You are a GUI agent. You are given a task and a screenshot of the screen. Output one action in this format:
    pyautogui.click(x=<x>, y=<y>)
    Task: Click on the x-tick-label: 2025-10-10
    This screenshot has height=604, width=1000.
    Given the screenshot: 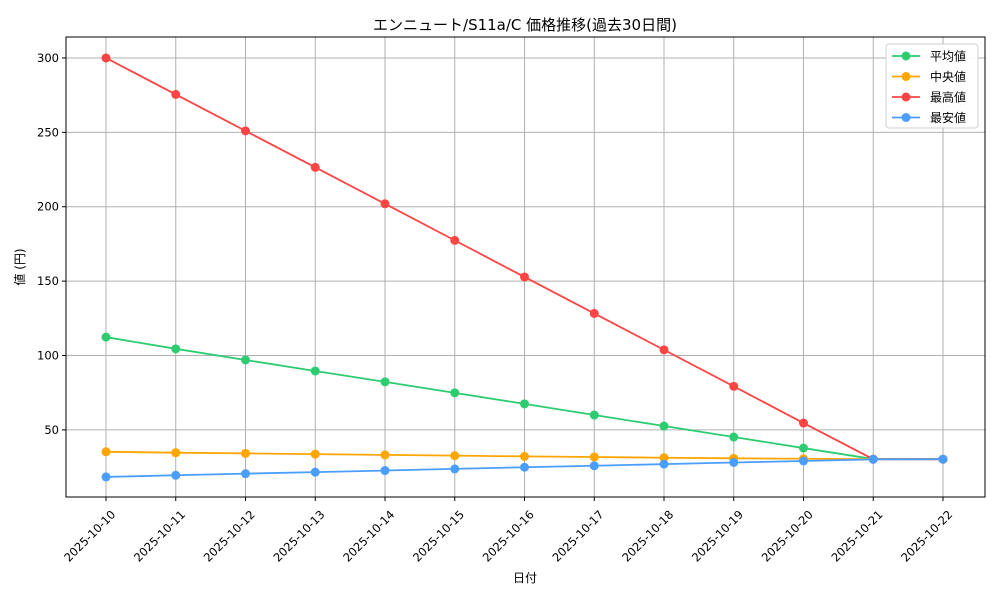 What is the action you would take?
    pyautogui.click(x=89, y=535)
    